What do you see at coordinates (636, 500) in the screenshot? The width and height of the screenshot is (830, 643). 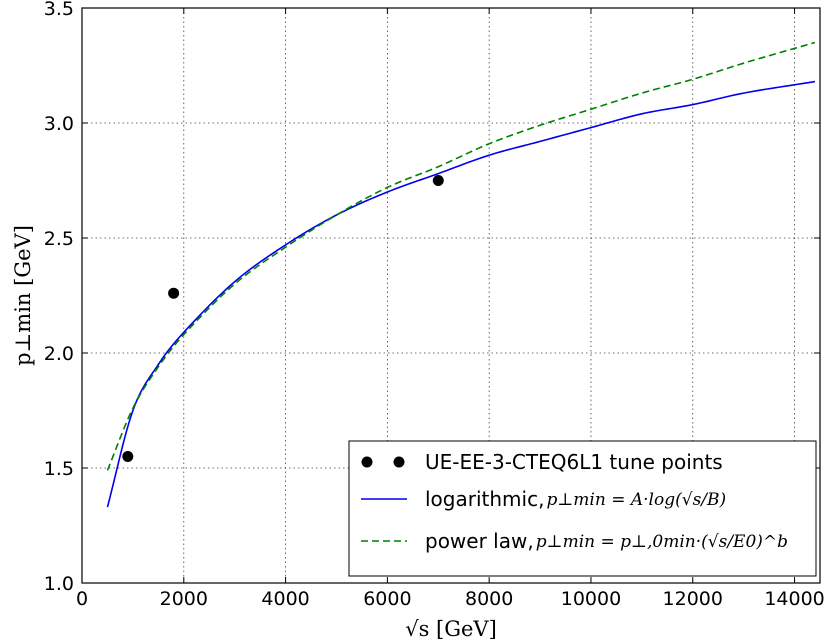 I see `legend-formula: p⊥min = A·log(√s/B)` at bounding box center [636, 500].